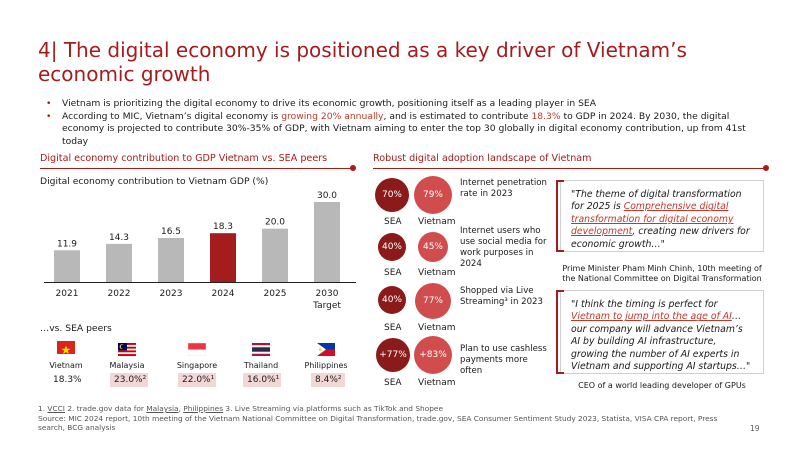 Image resolution: width=800 pixels, height=450 pixels. What do you see at coordinates (67, 244) in the screenshot?
I see `chart-value-label: 11.9` at bounding box center [67, 244].